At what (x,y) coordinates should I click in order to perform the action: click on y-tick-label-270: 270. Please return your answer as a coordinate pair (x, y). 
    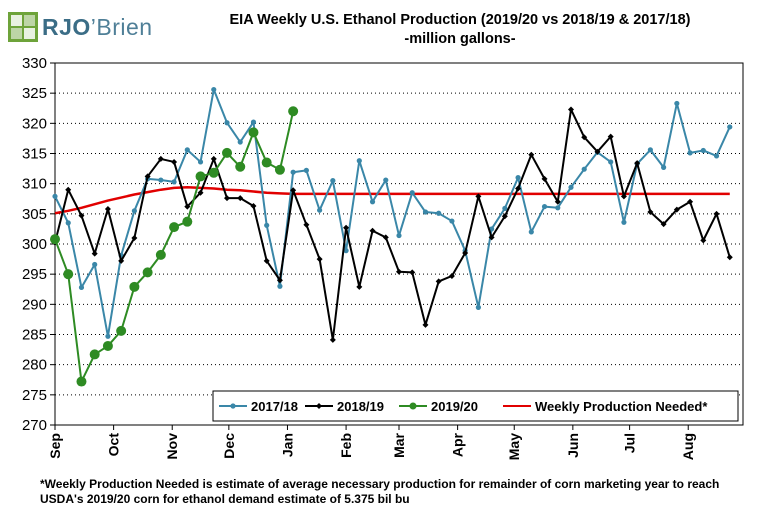
    Looking at the image, I should click on (34, 425).